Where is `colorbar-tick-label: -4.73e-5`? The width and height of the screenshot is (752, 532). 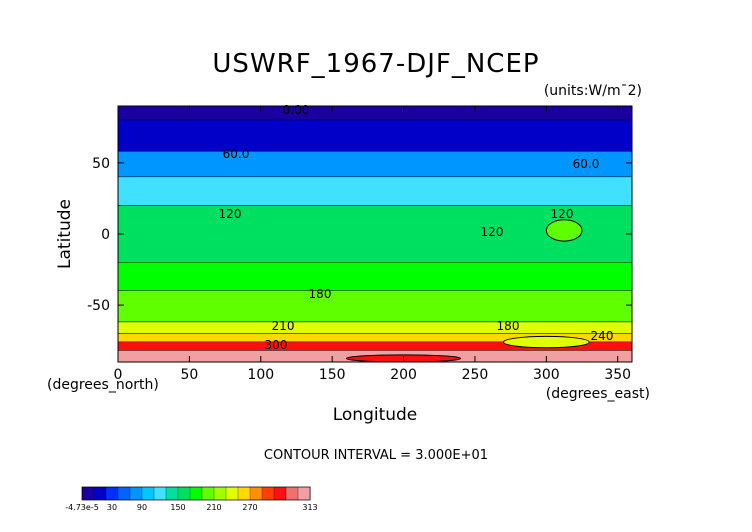 colorbar-tick-label: -4.73e-5 is located at coordinates (82, 507).